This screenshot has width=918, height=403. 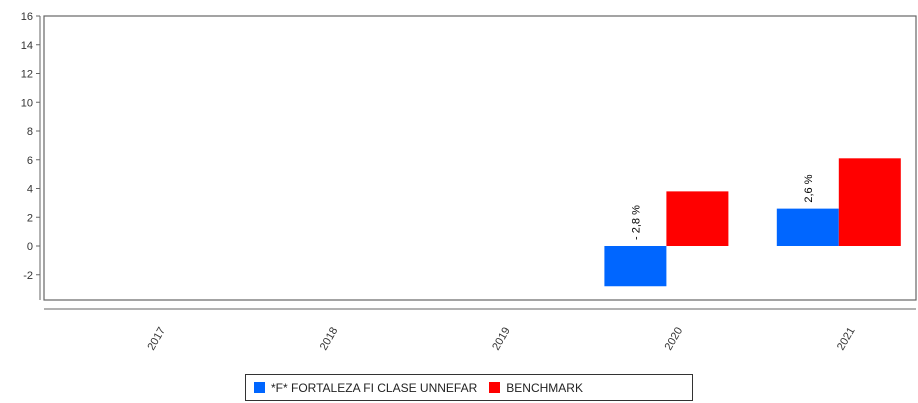 I want to click on y-tick-label: 6, so click(x=30, y=161).